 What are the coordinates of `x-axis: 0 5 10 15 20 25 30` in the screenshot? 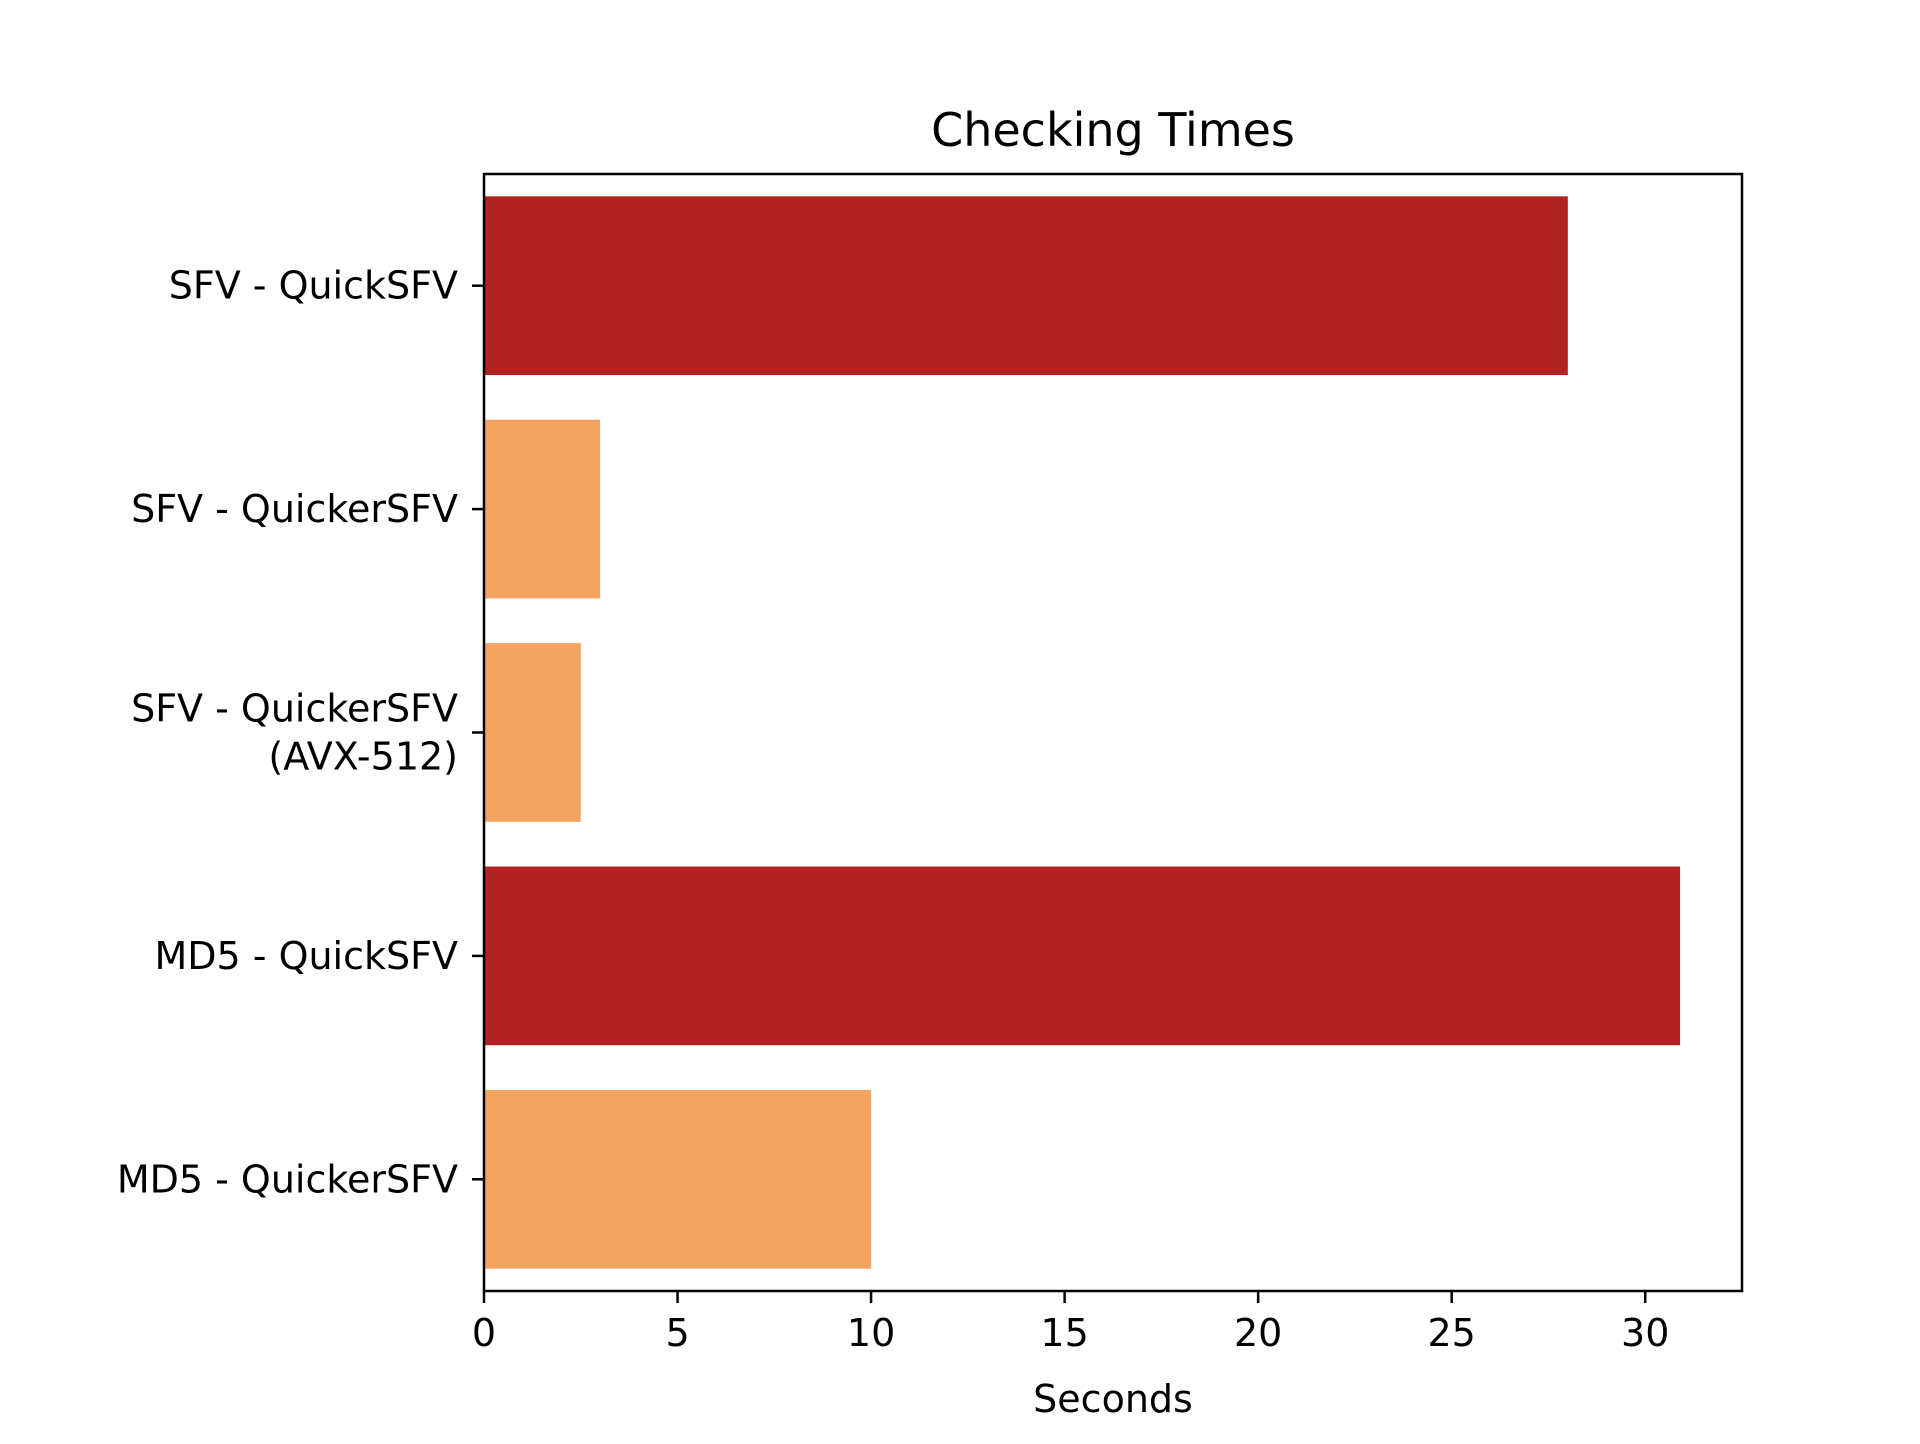 It's located at (1070, 1323).